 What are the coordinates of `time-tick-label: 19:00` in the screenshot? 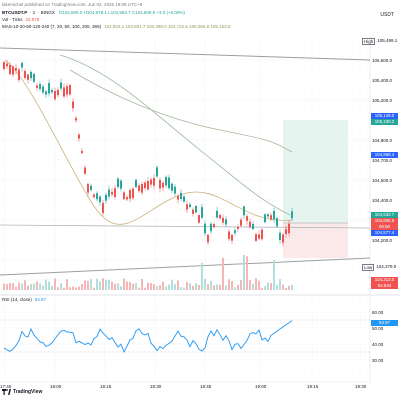 It's located at (261, 386).